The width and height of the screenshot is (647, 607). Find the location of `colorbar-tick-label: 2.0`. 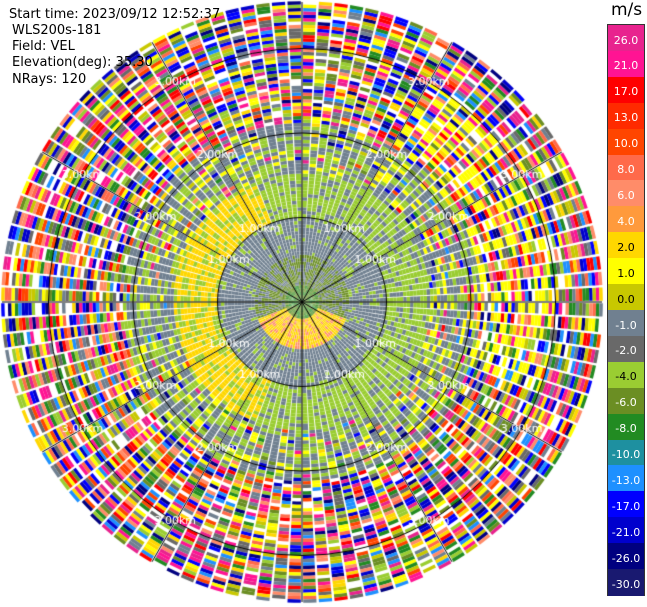

colorbar-tick-label: 2.0 is located at coordinates (626, 247).